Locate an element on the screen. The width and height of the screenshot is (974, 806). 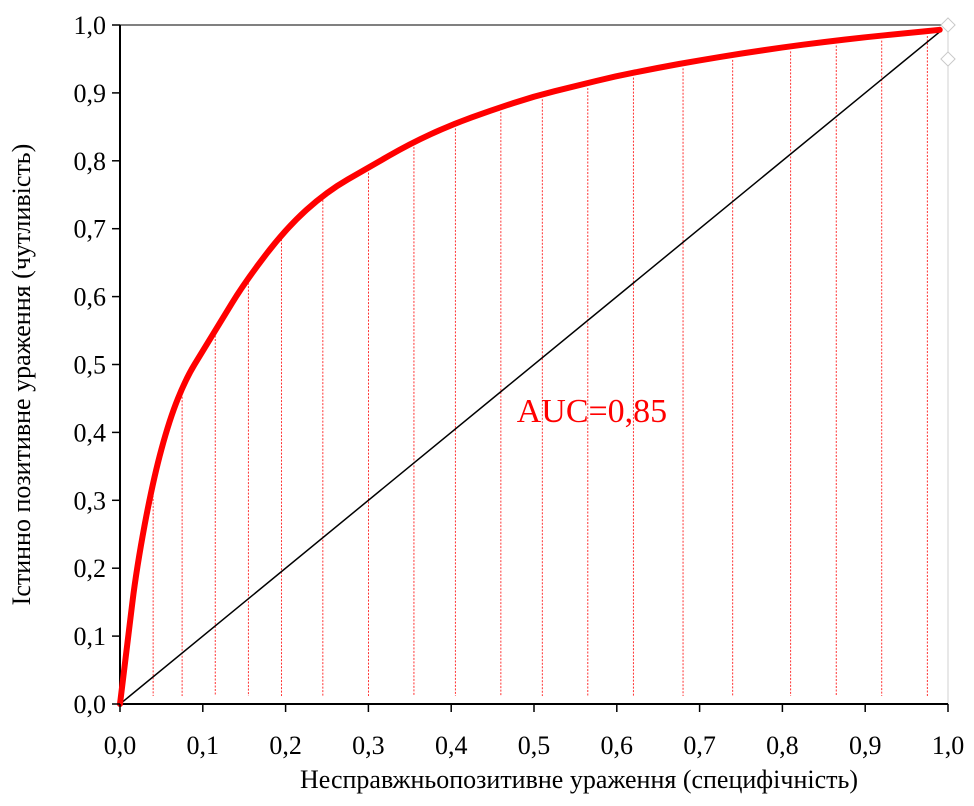
x-tick-label: 0,3 is located at coordinates (368, 745).